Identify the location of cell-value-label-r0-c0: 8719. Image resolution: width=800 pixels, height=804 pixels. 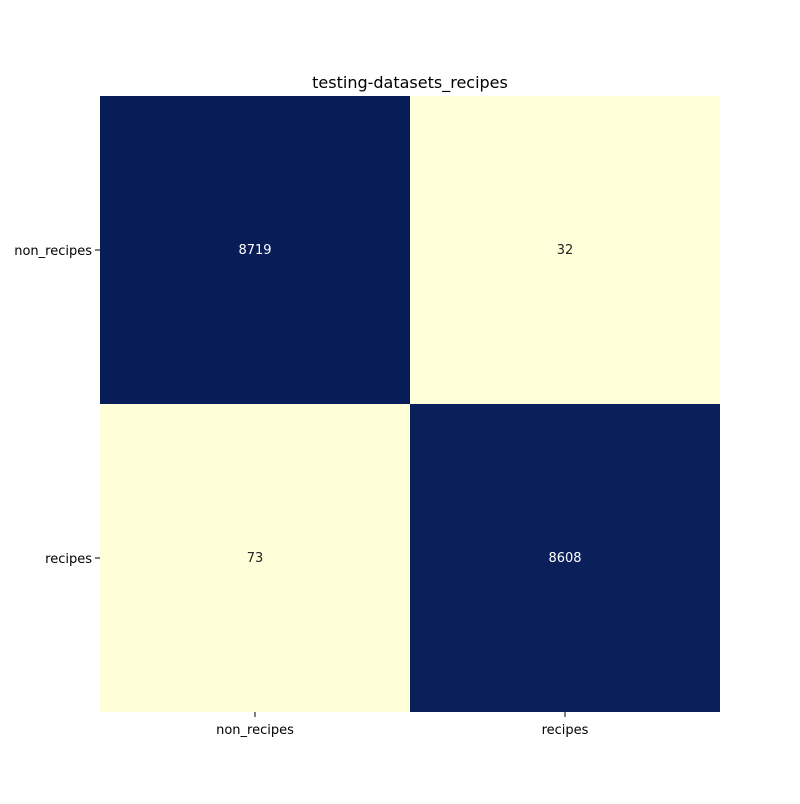
(254, 250).